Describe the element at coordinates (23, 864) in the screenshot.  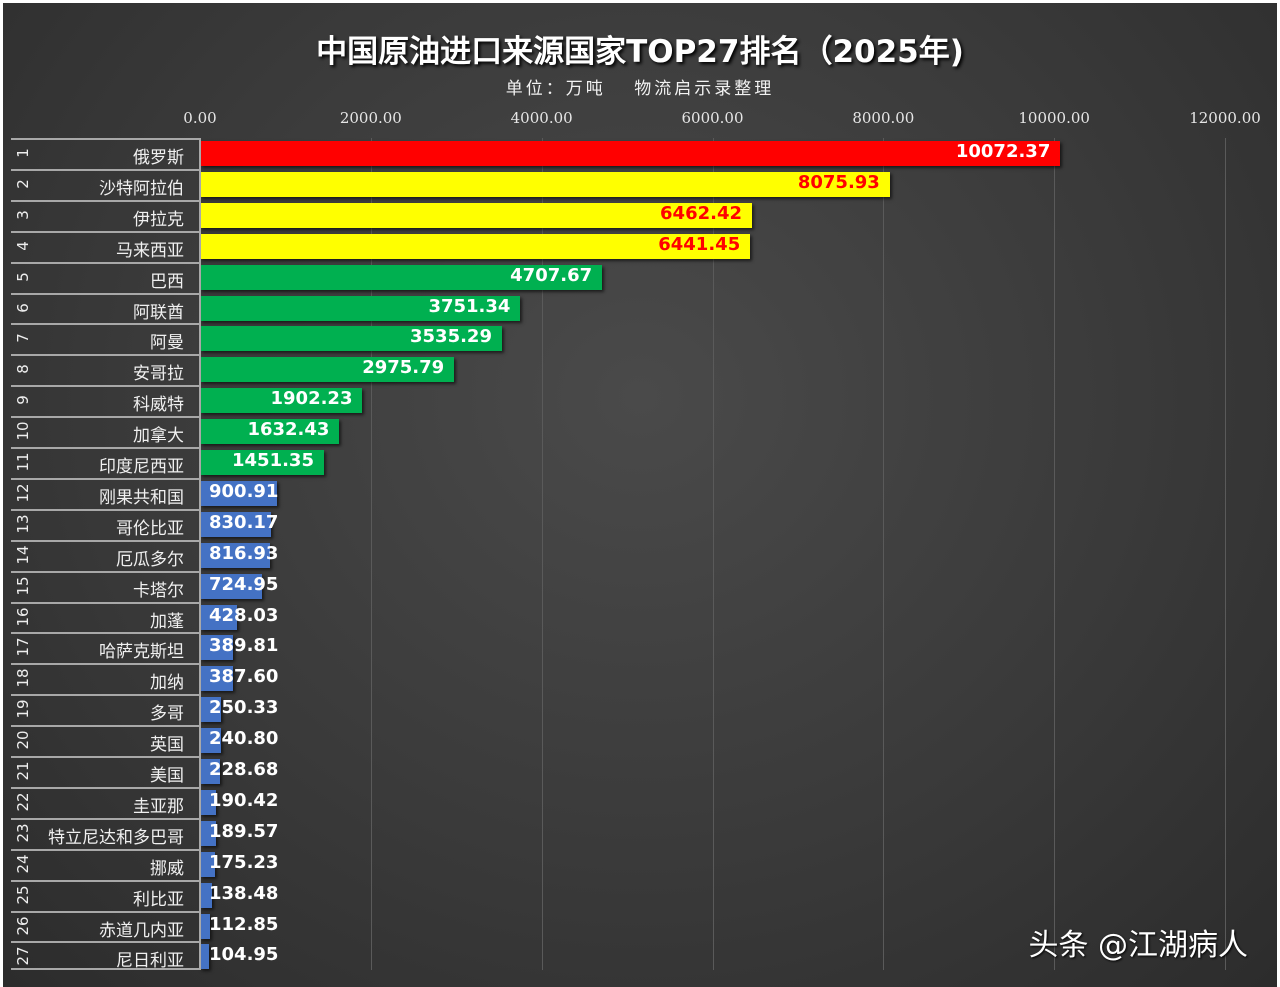
I see `rank-label: 24` at that location.